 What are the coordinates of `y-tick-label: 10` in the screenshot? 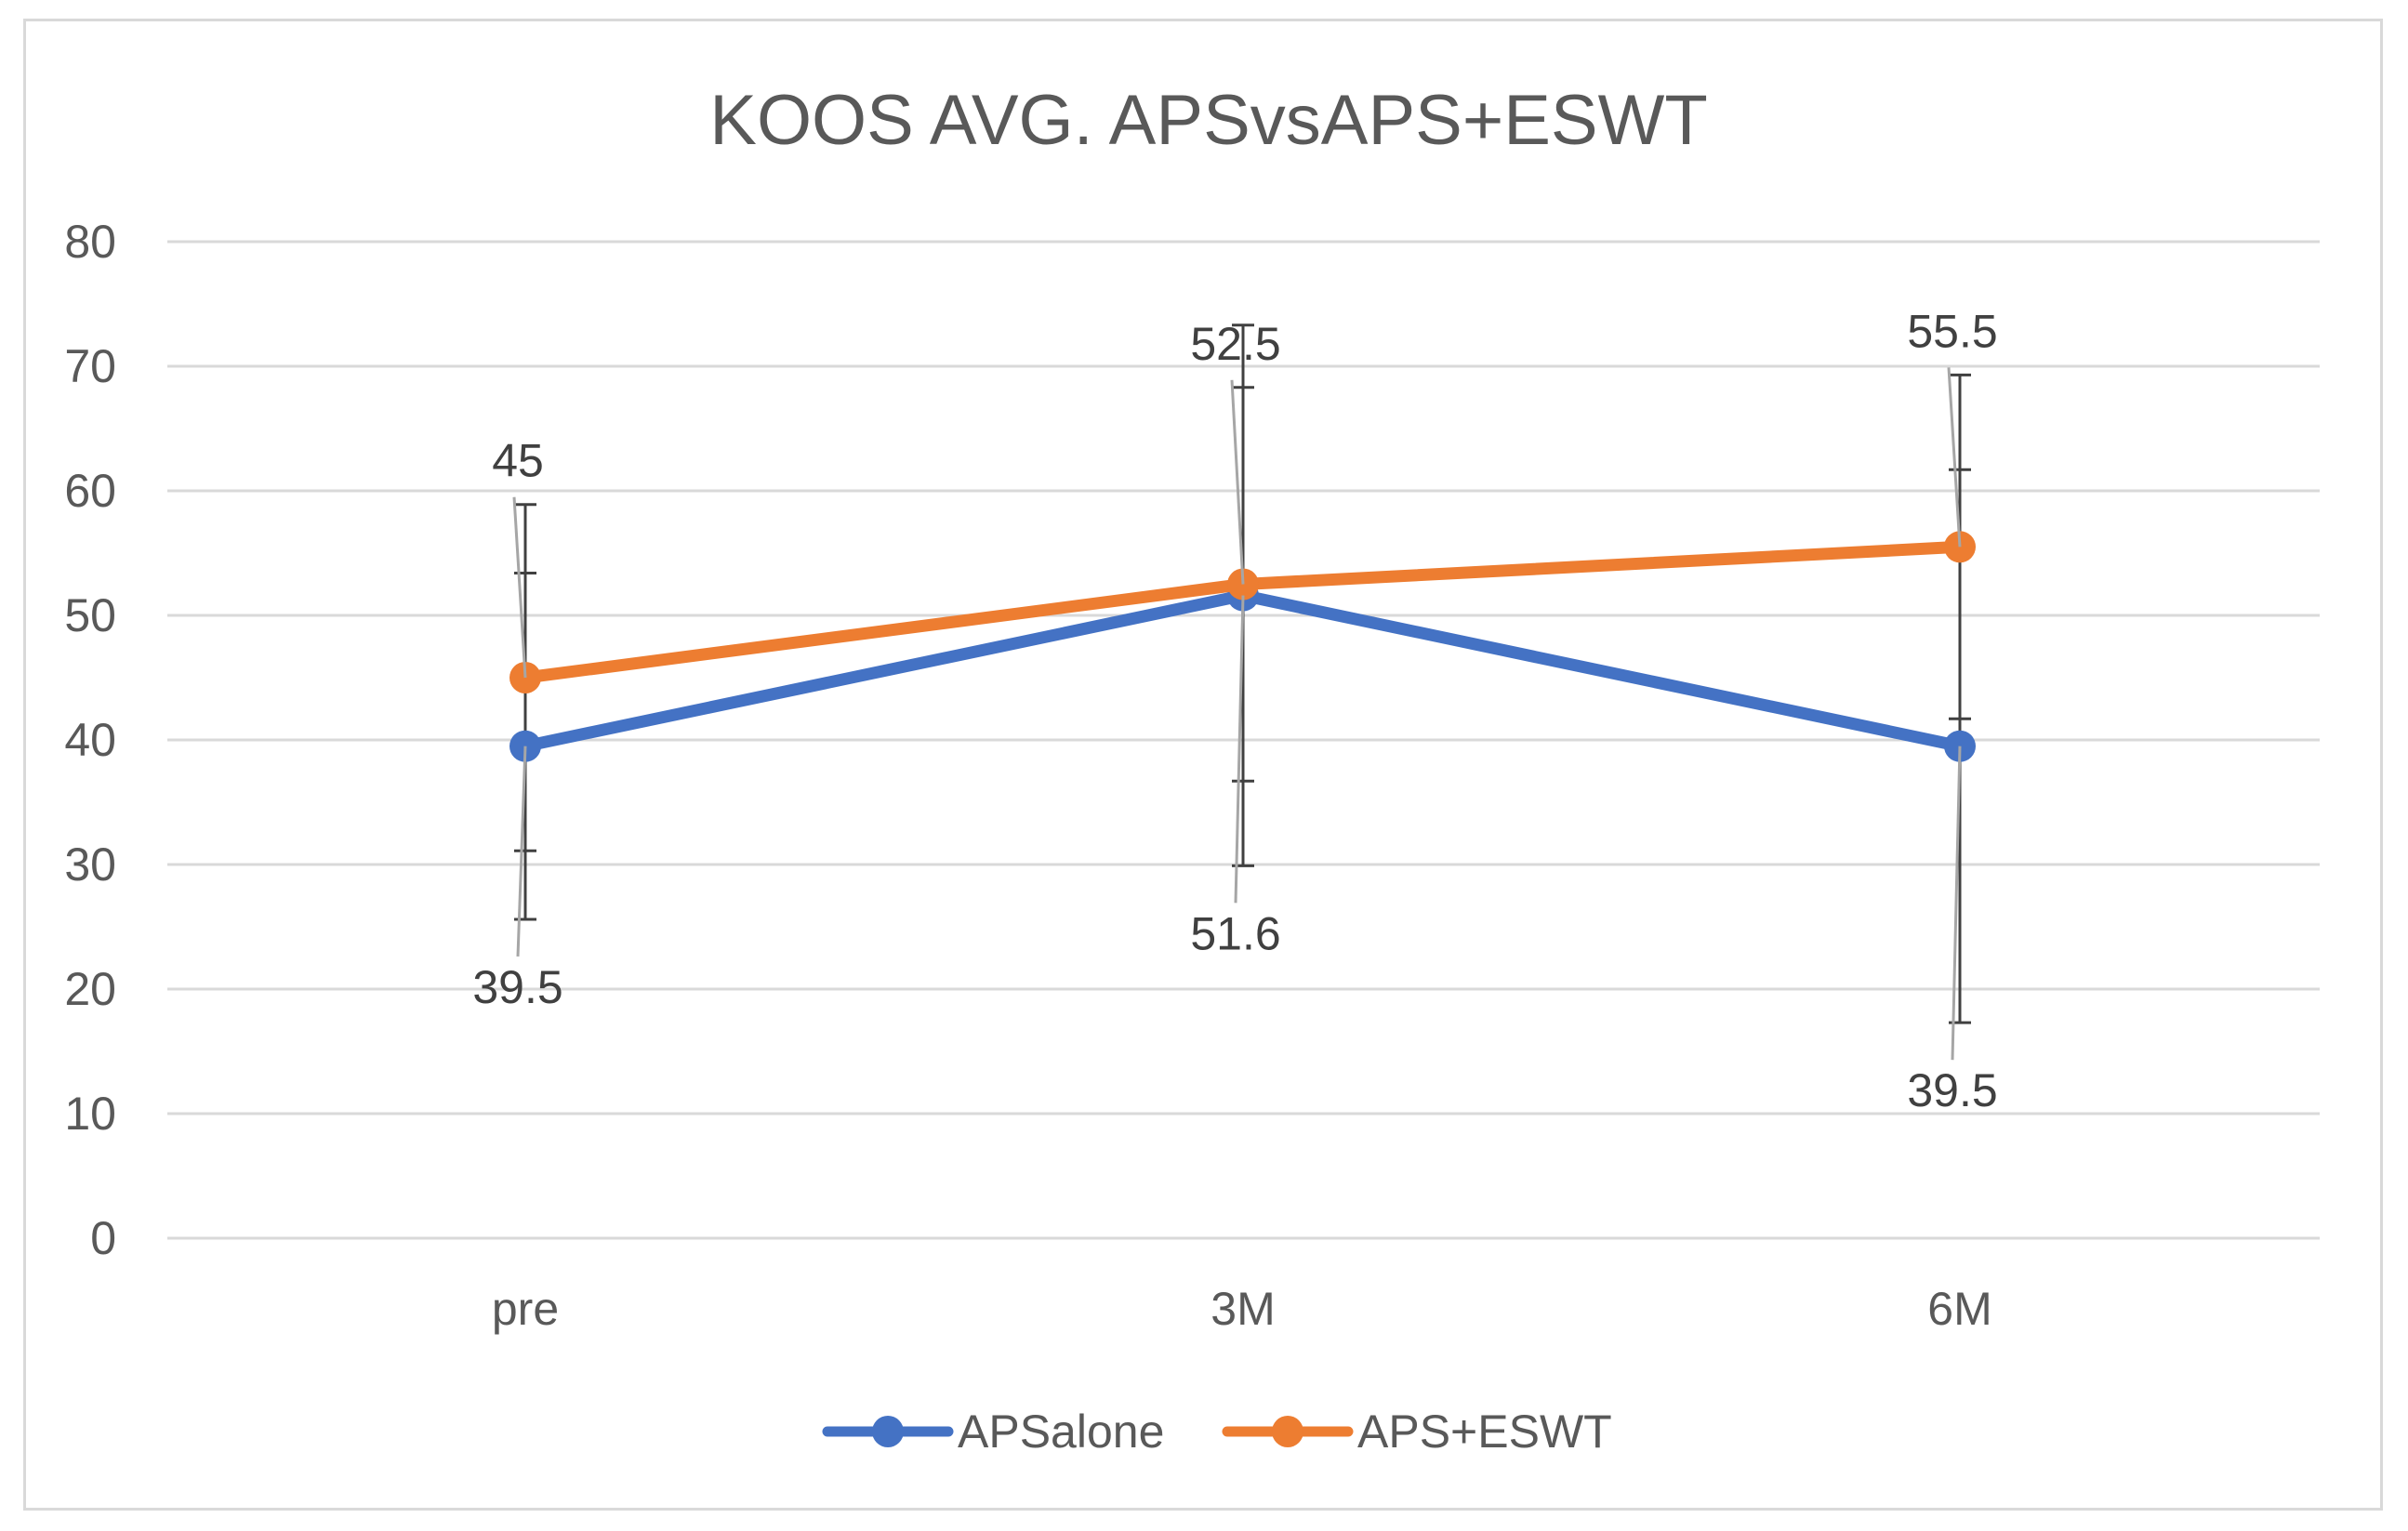 It's located at (90, 1114).